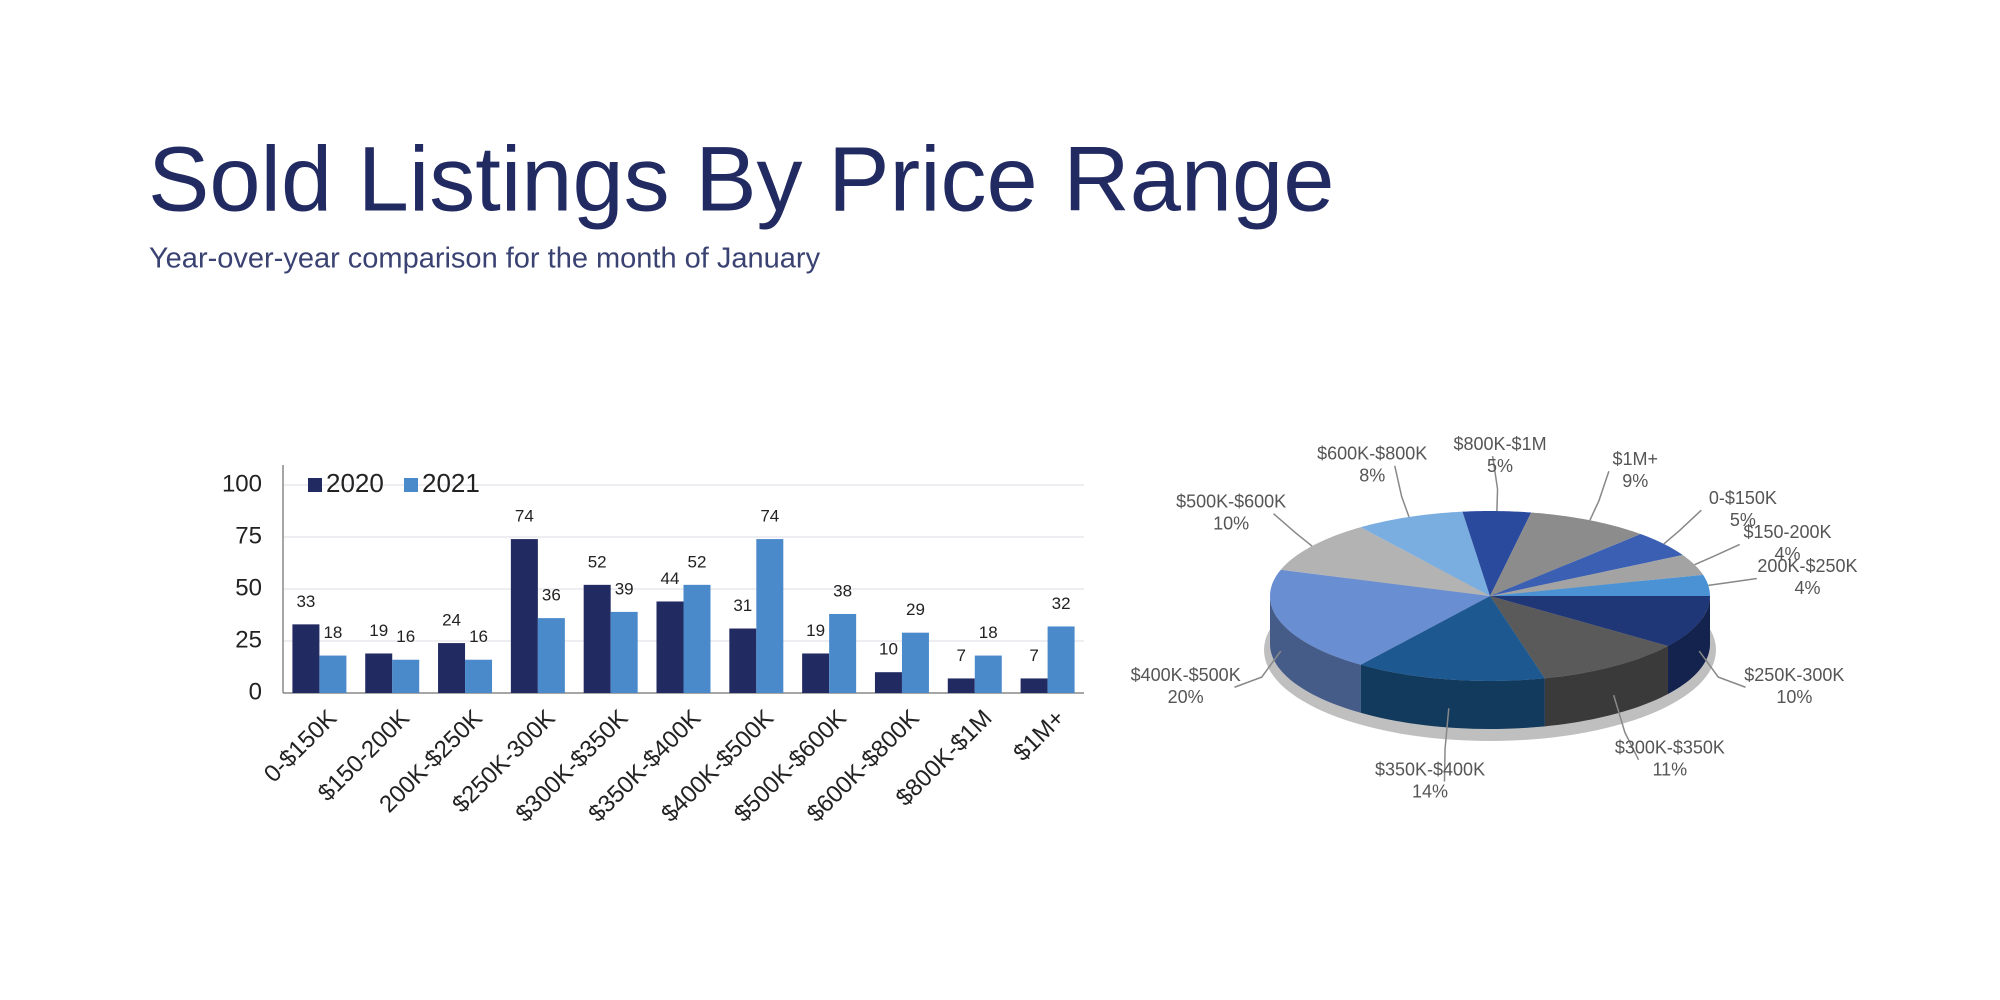 This screenshot has width=2000, height=1000. What do you see at coordinates (888, 649) in the screenshot?
I see `data-label: 10` at bounding box center [888, 649].